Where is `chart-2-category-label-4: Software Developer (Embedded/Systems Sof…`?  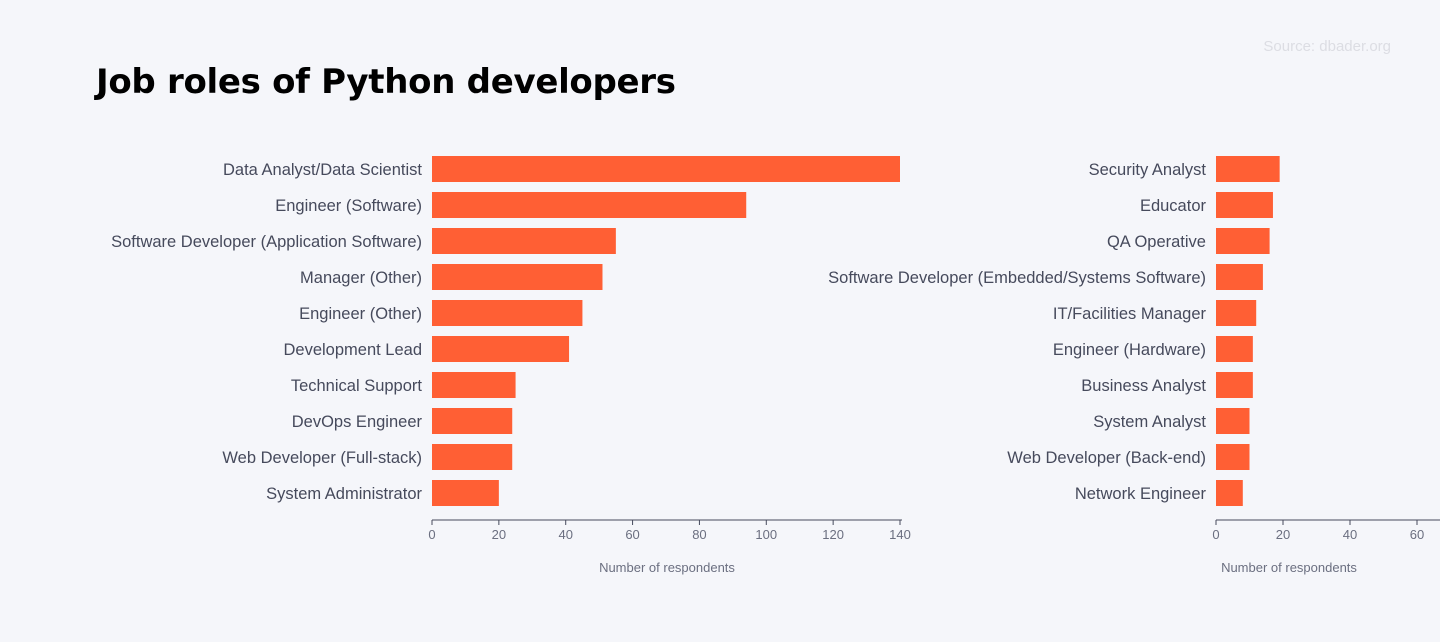
chart-2-category-label-4: Software Developer (Embedded/Systems Sof… is located at coordinates (1017, 278).